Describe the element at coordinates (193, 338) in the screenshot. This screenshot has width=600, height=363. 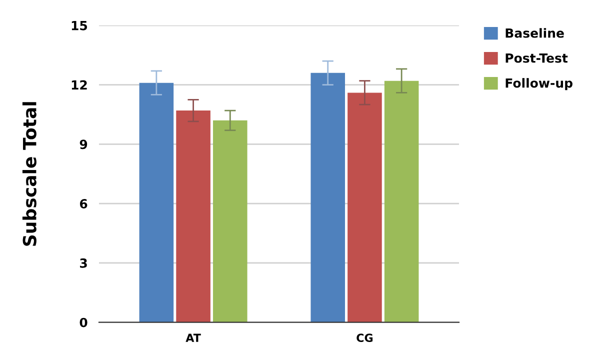
I see `x-tick-label: AT` at that location.